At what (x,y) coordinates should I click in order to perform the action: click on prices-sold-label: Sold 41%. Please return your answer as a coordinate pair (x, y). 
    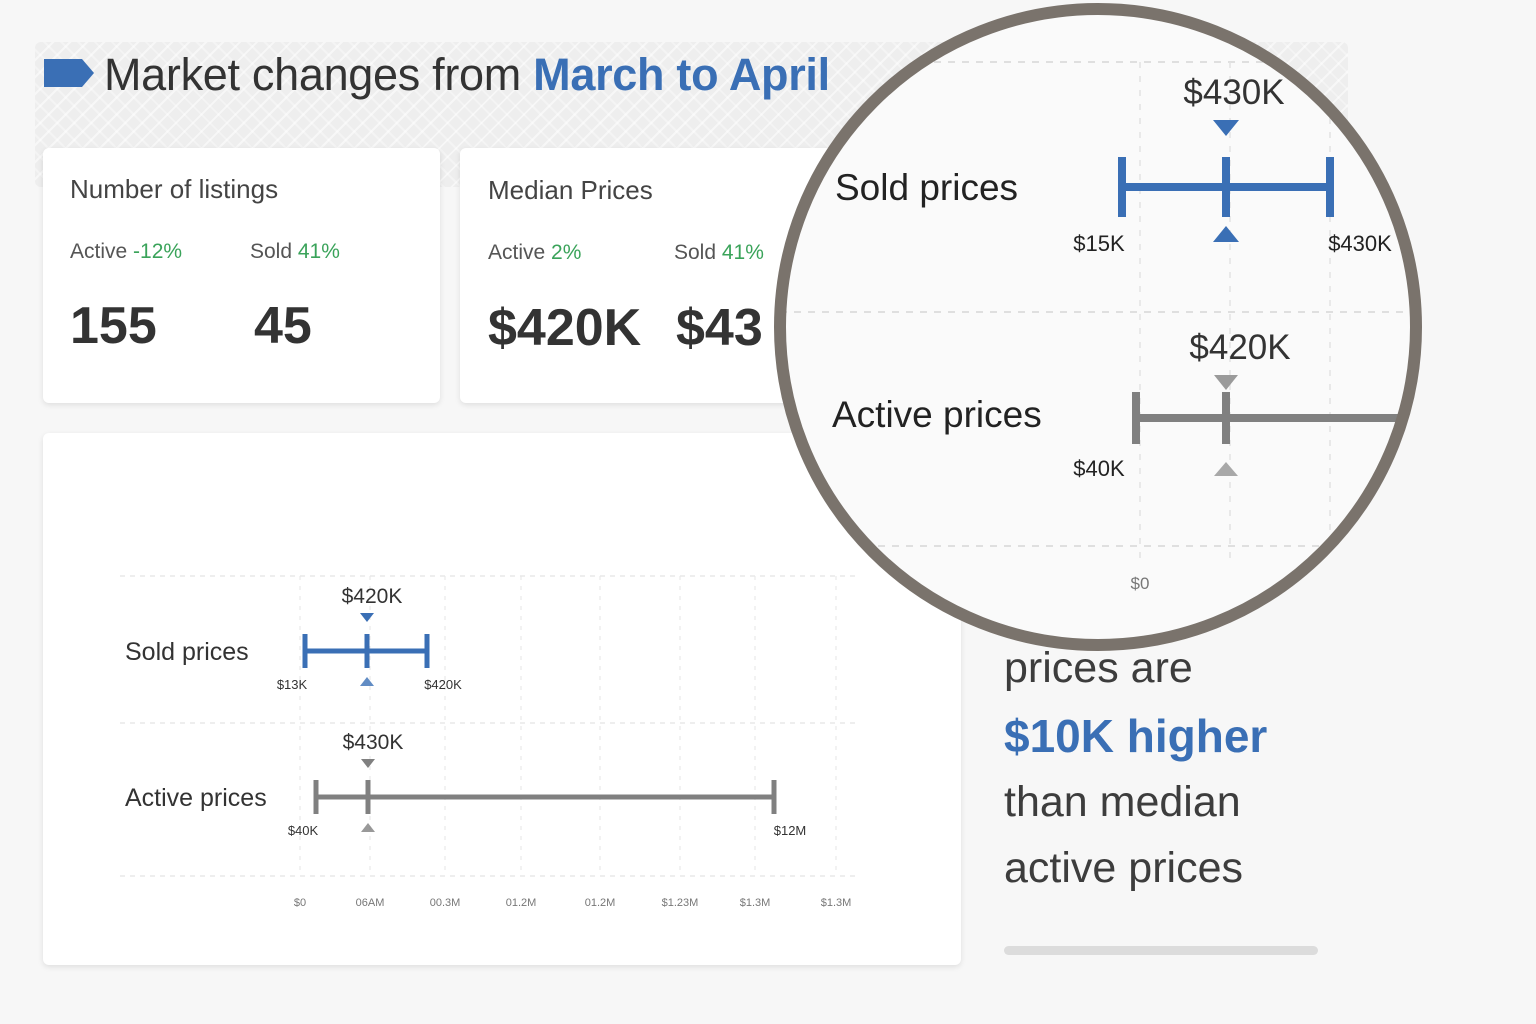
    Looking at the image, I should click on (719, 253).